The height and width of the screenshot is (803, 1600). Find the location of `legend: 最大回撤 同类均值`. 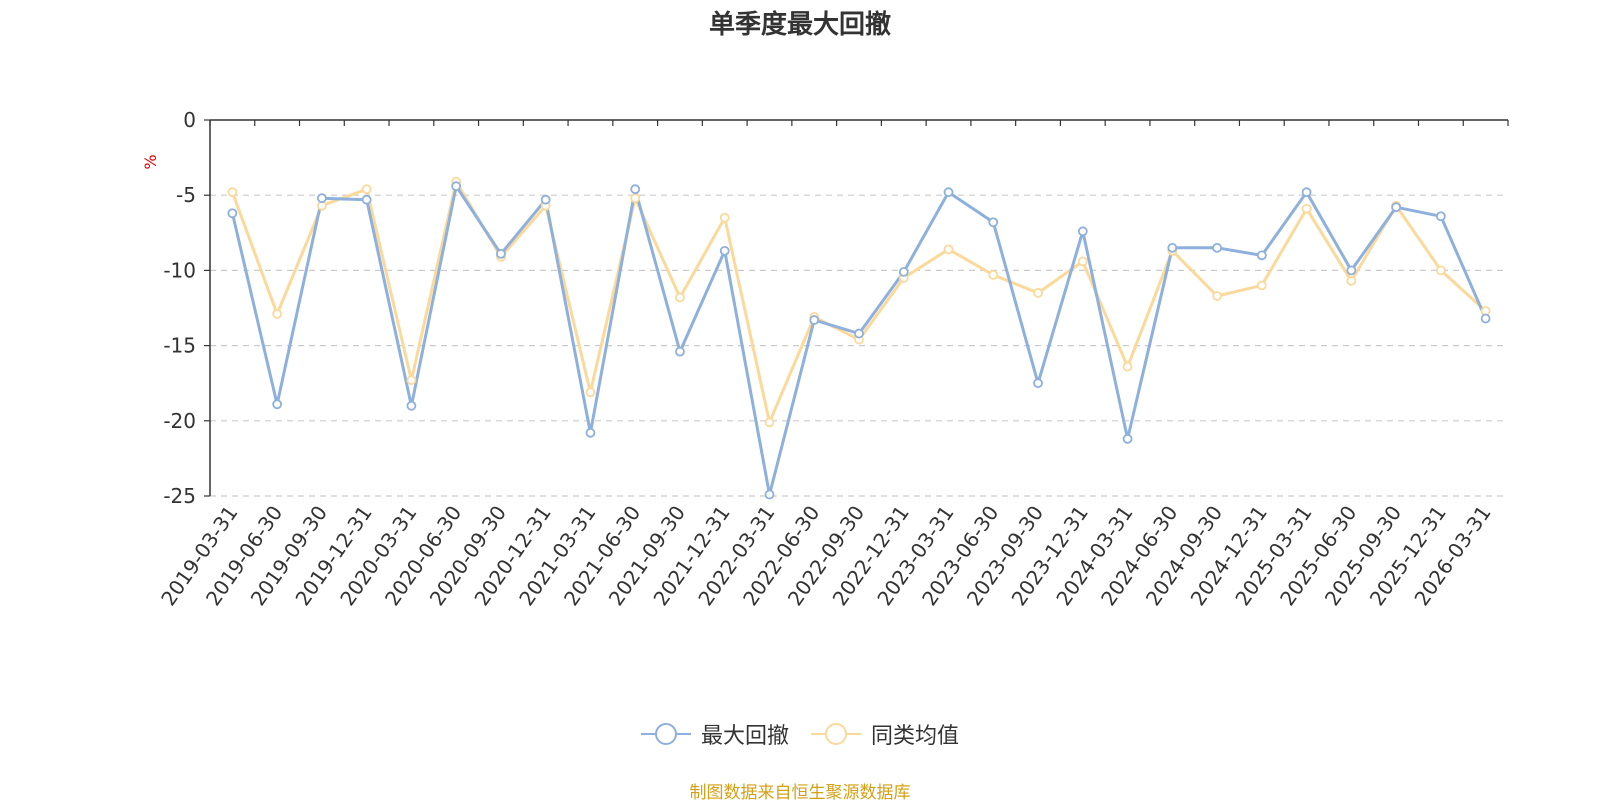

legend: 最大回撤 同类均值 is located at coordinates (800, 734).